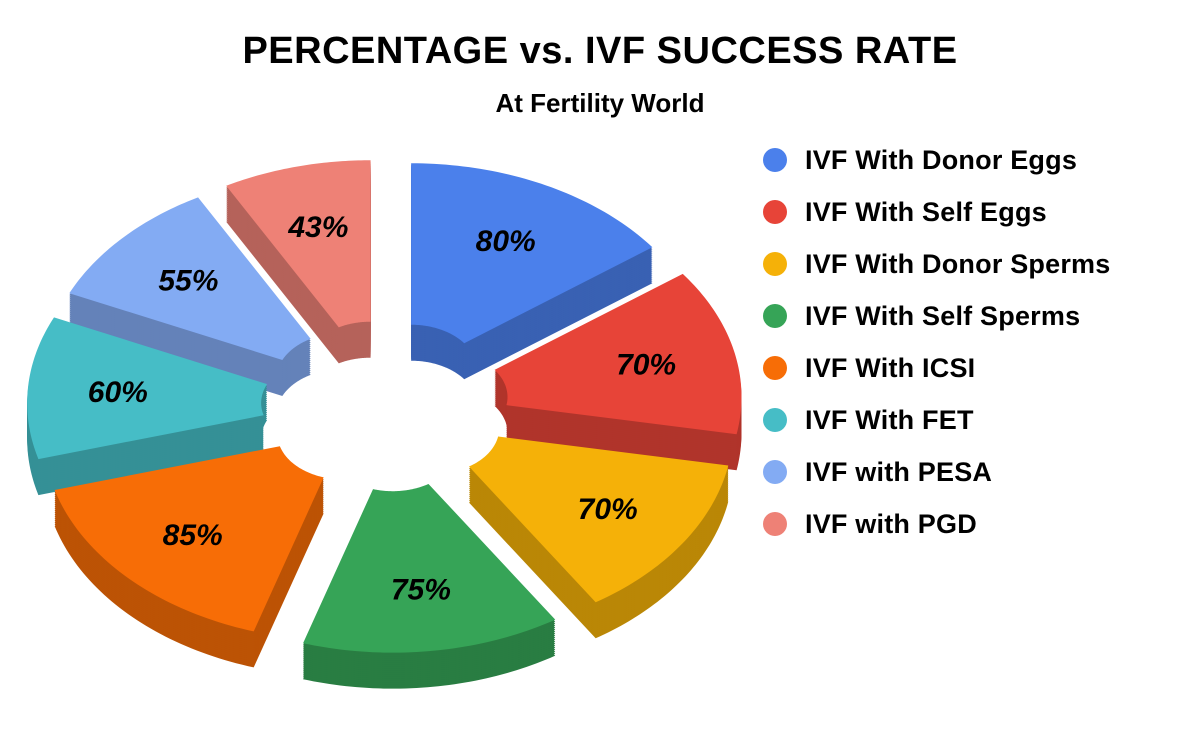 This screenshot has width=1200, height=742. What do you see at coordinates (943, 315) in the screenshot?
I see `legend-label: IVF With Self Sperms` at bounding box center [943, 315].